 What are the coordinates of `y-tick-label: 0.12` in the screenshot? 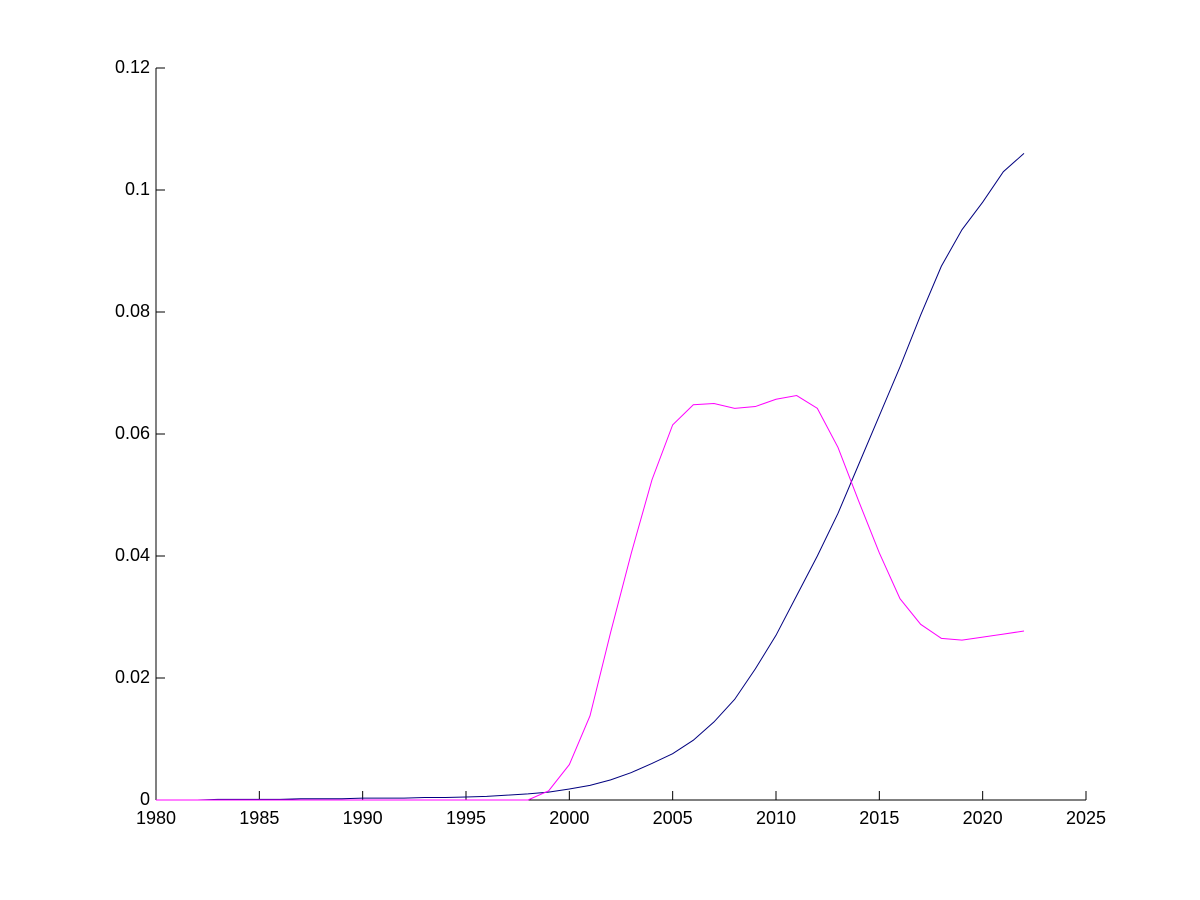 It's located at (132, 67).